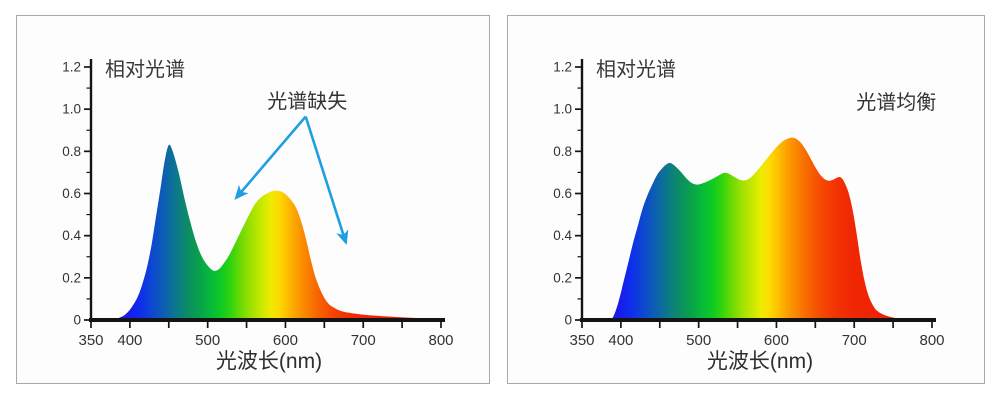 The height and width of the screenshot is (401, 1000). What do you see at coordinates (896, 102) in the screenshot?
I see `annotation-text: 光谱均衡` at bounding box center [896, 102].